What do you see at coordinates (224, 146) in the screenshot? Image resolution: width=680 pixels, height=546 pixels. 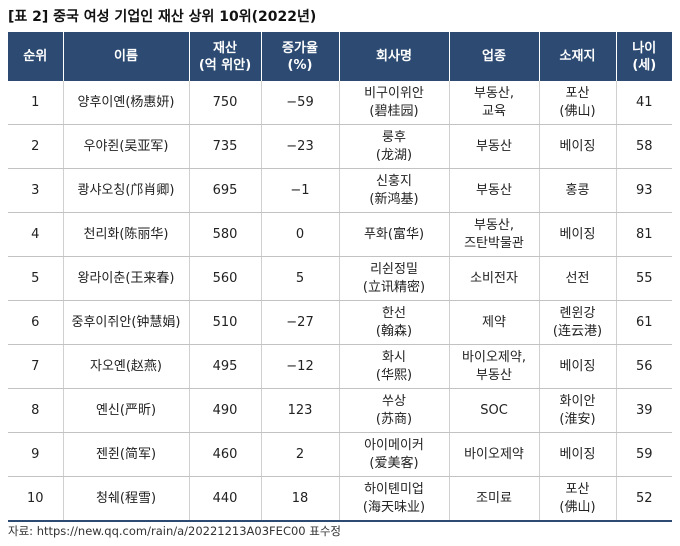 I see `wealth-cell: 735` at bounding box center [224, 146].